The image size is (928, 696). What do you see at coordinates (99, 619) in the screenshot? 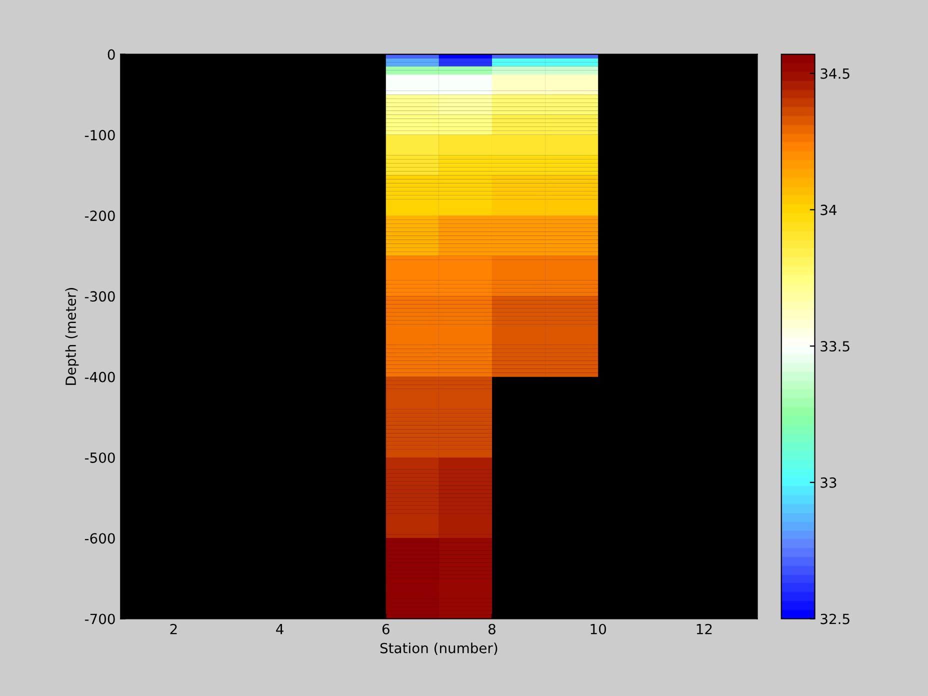
I see `y-tick-label: -700` at bounding box center [99, 619].